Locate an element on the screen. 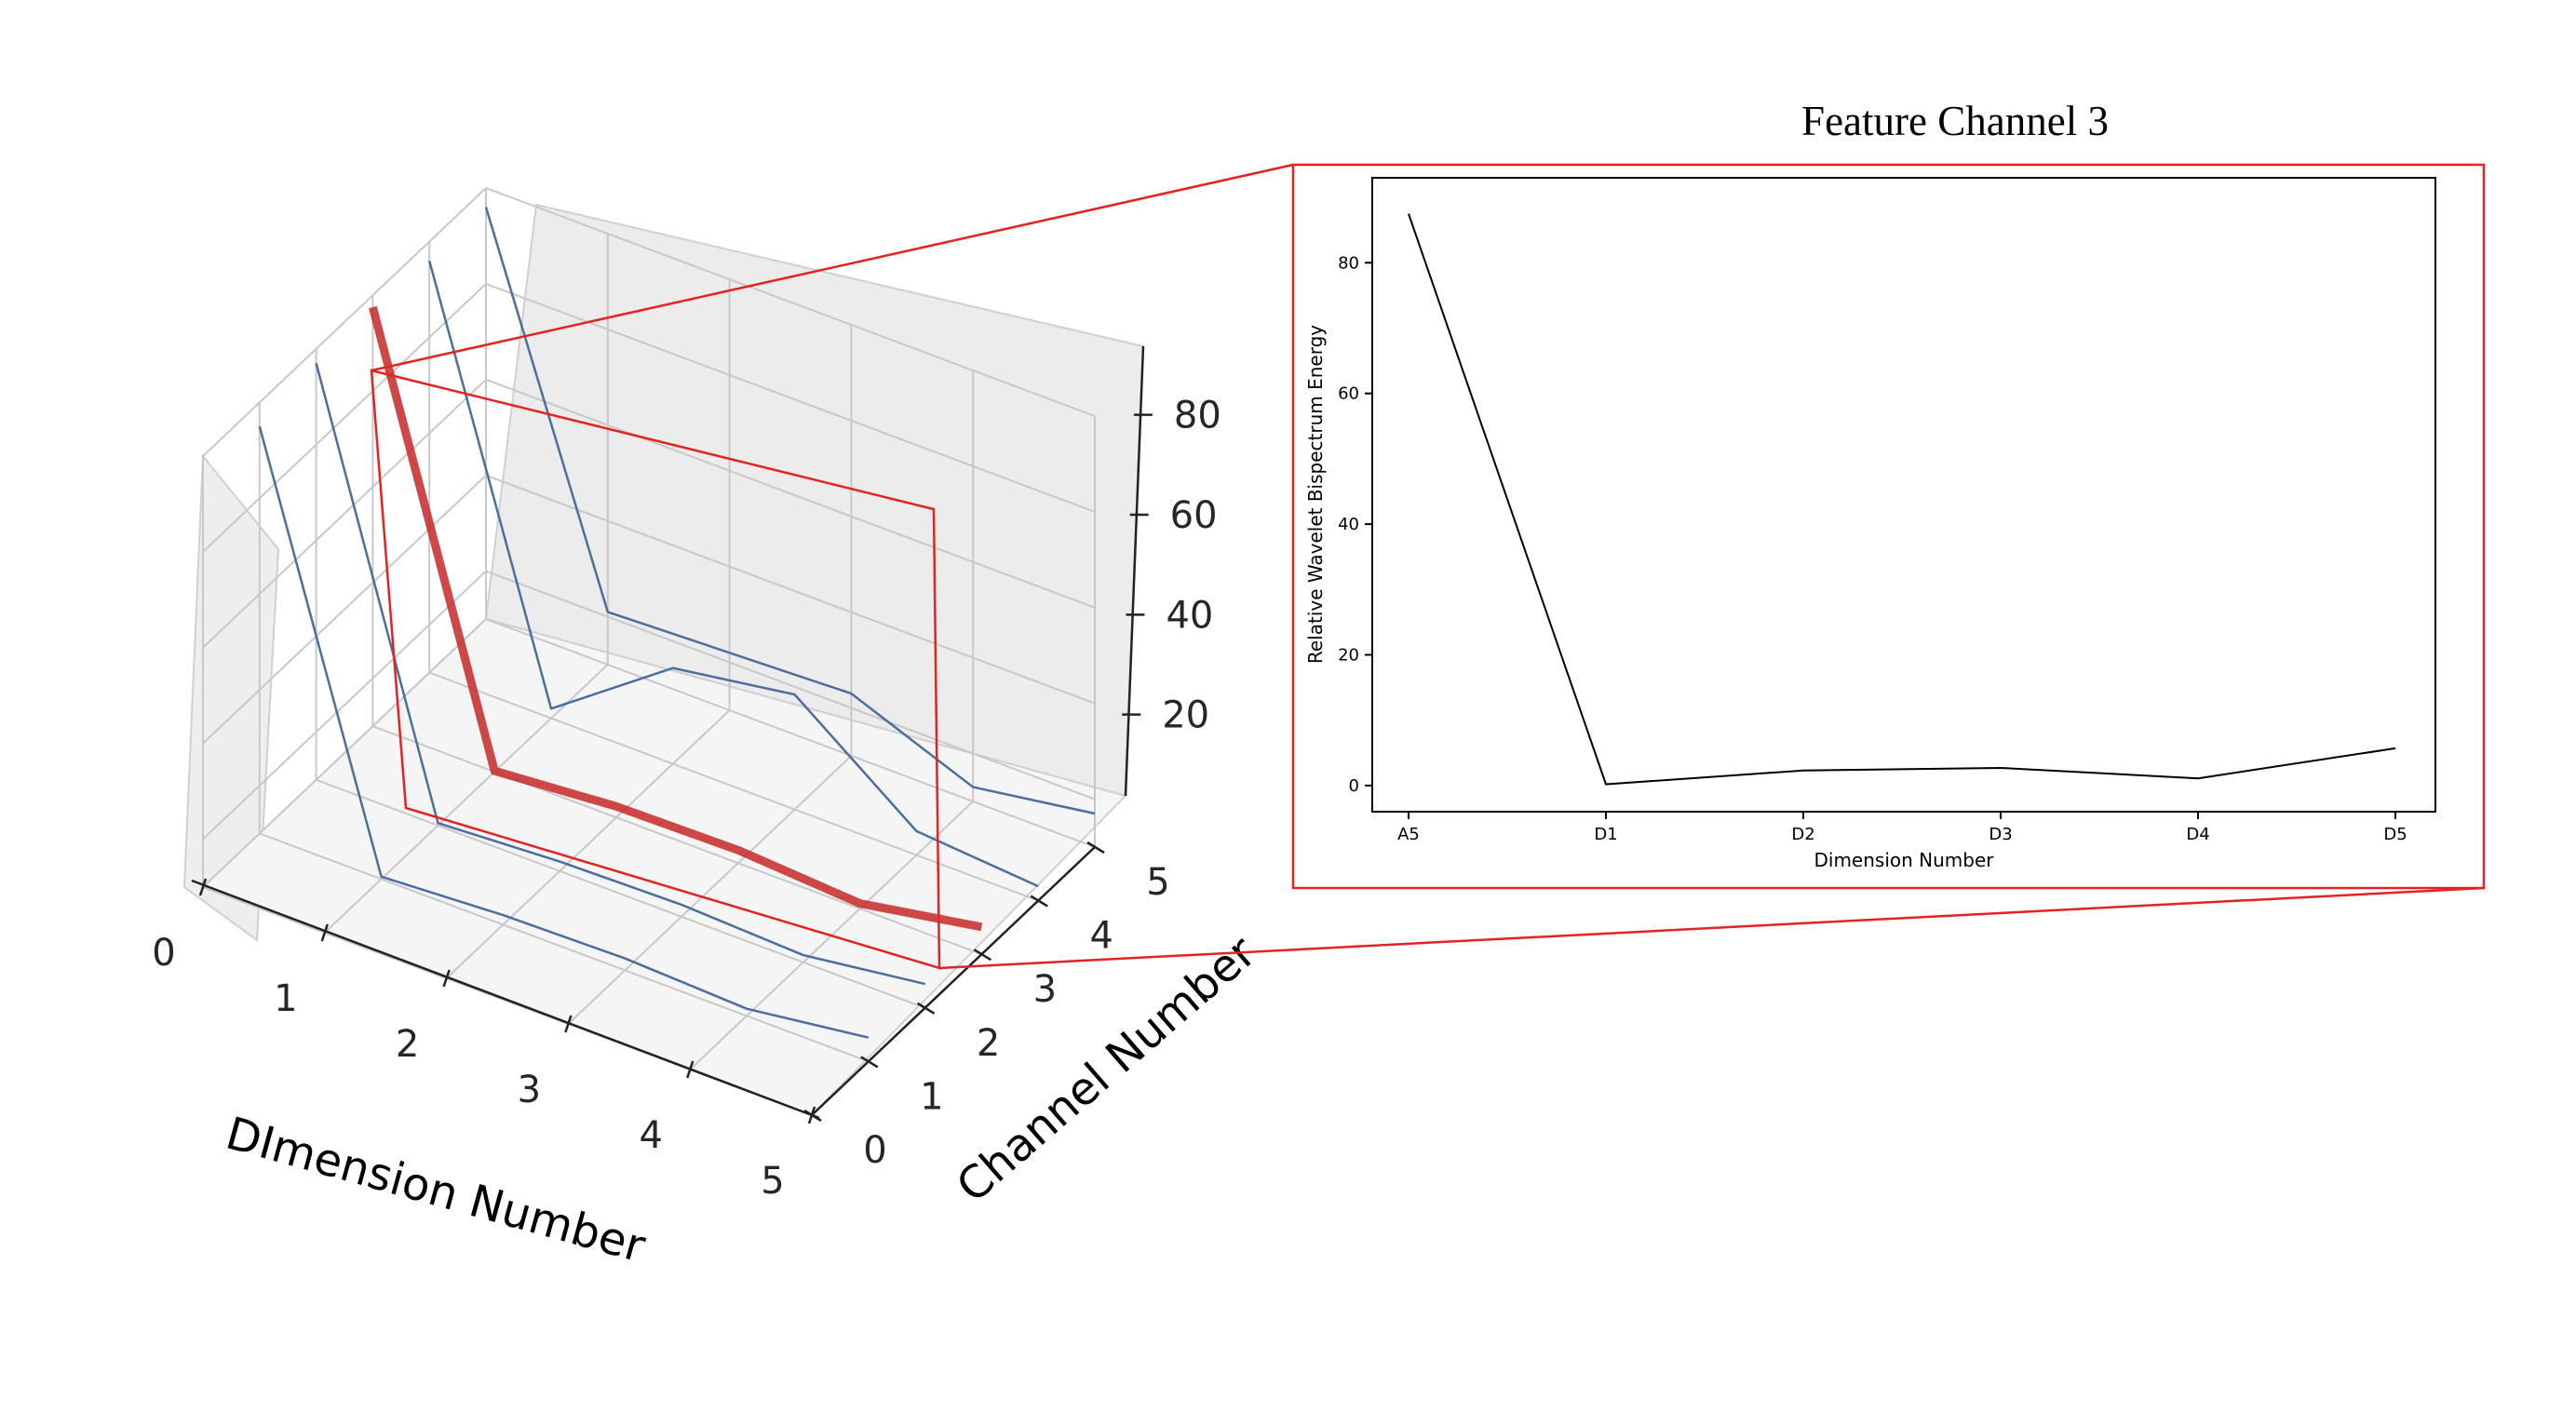 This screenshot has width=2576, height=1413. z-tick-label: 20 is located at coordinates (1185, 715).